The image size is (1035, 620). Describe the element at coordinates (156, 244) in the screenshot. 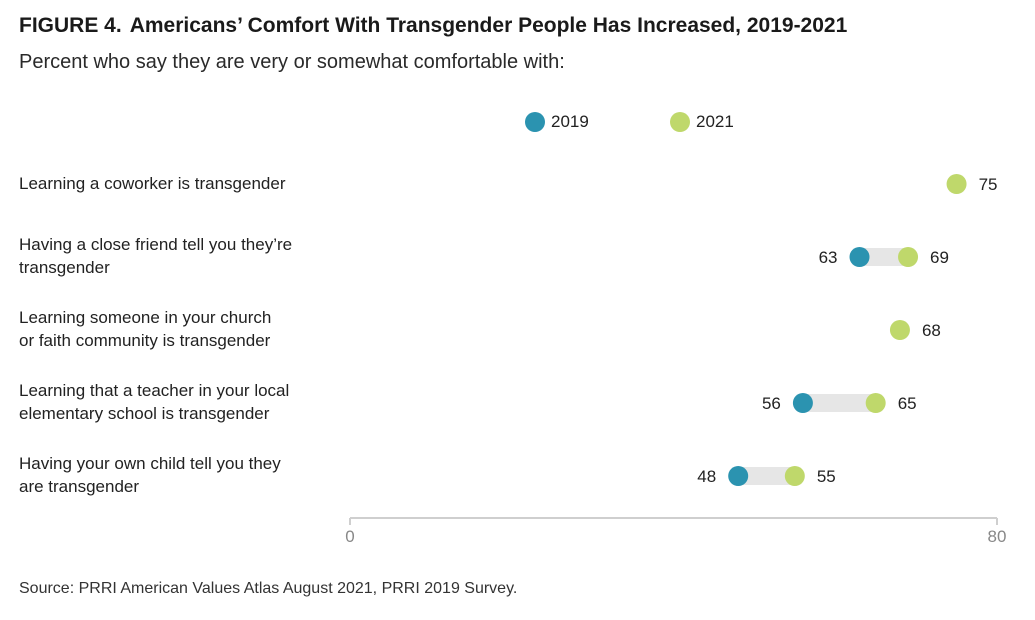

I see `category-label-line: Having a close friend tell you they’re` at that location.